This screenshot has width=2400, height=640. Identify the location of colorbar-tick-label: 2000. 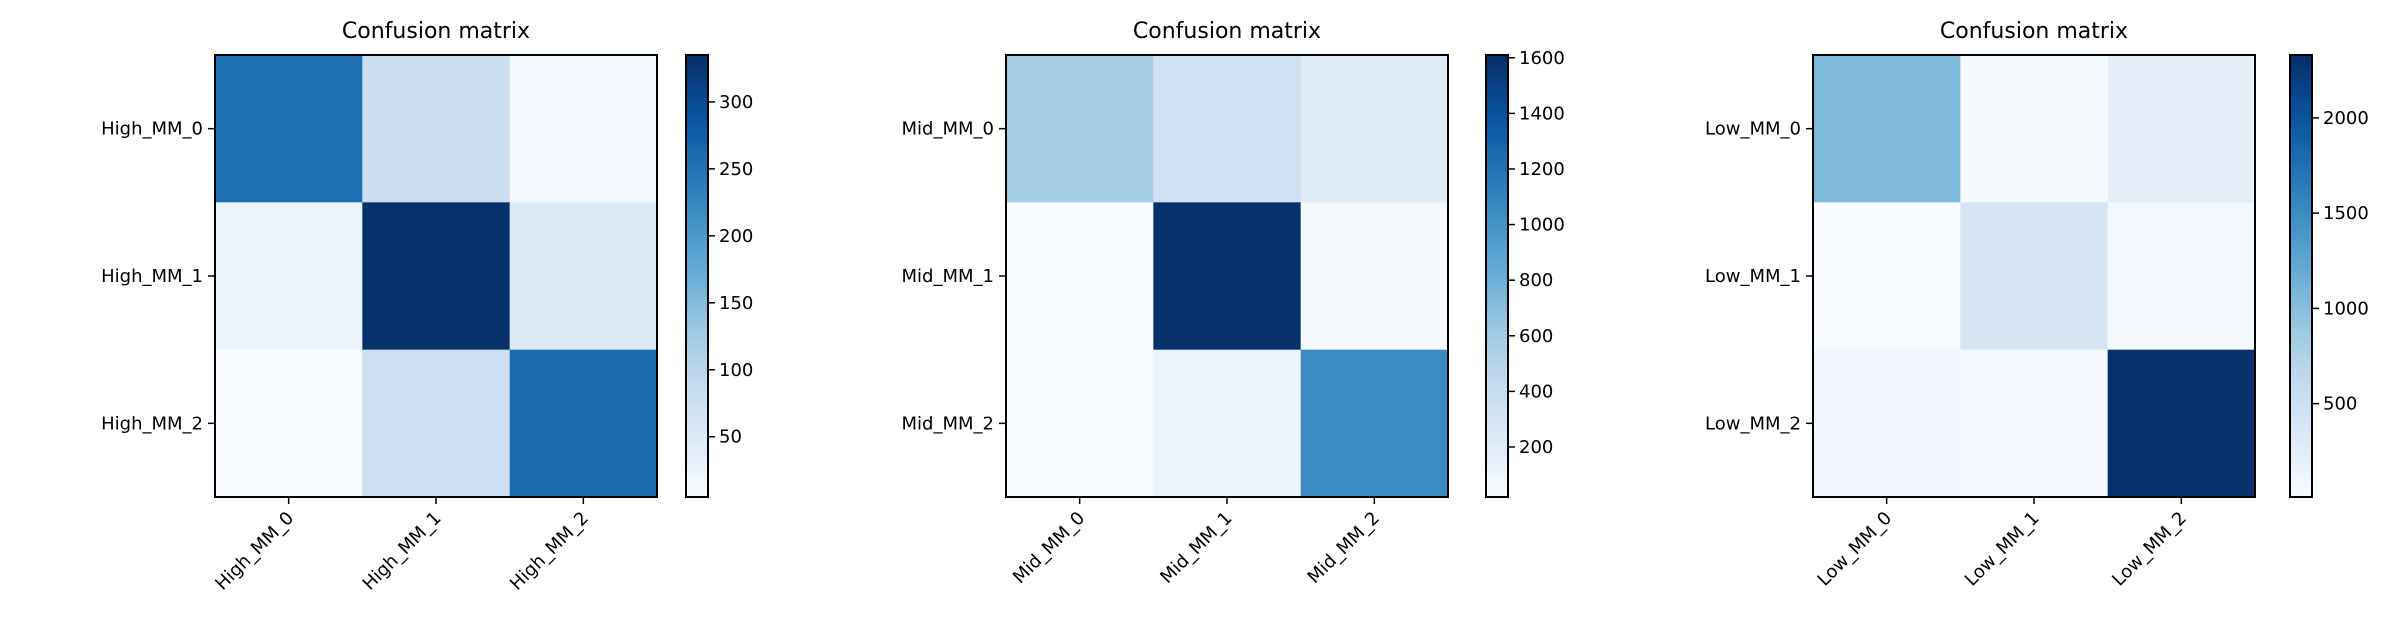
(2346, 118).